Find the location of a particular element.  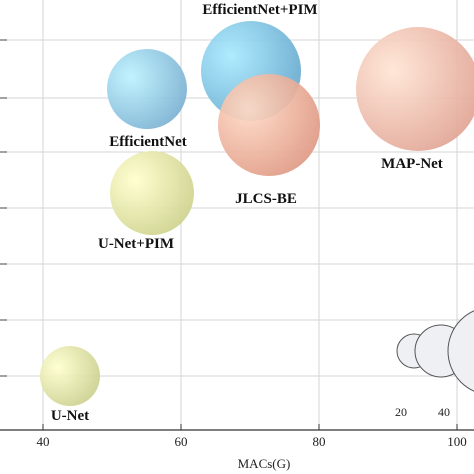

bubble-label-efficientnet-pim: EfficientNet+PIM is located at coordinates (259, 10).